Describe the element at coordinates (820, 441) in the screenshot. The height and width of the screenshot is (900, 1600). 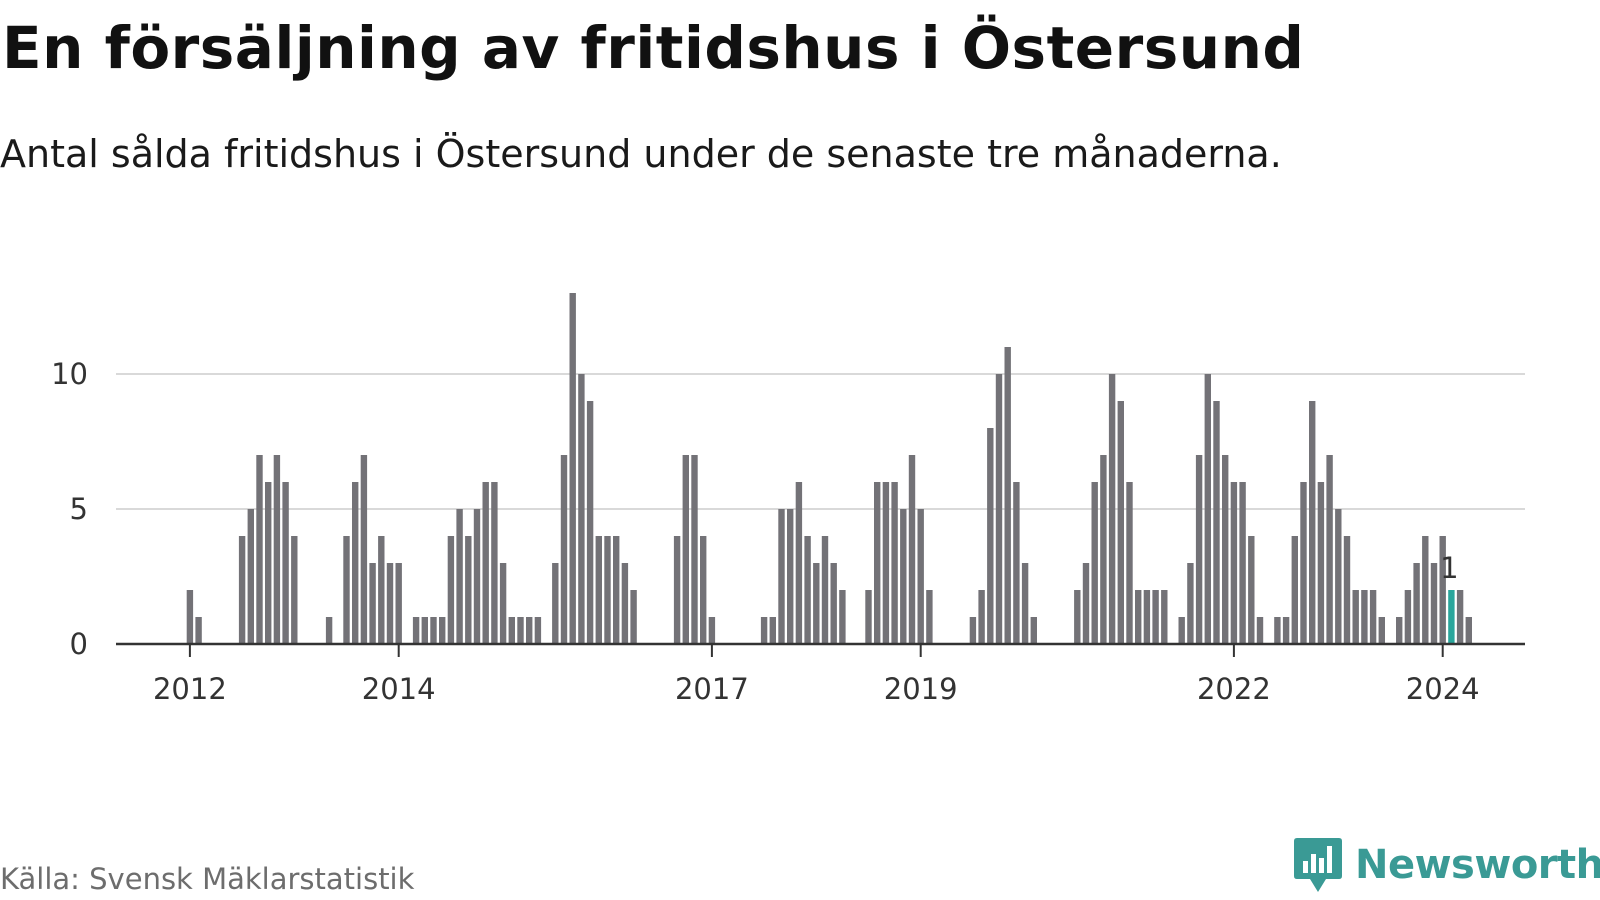
I see `gridlines` at that location.